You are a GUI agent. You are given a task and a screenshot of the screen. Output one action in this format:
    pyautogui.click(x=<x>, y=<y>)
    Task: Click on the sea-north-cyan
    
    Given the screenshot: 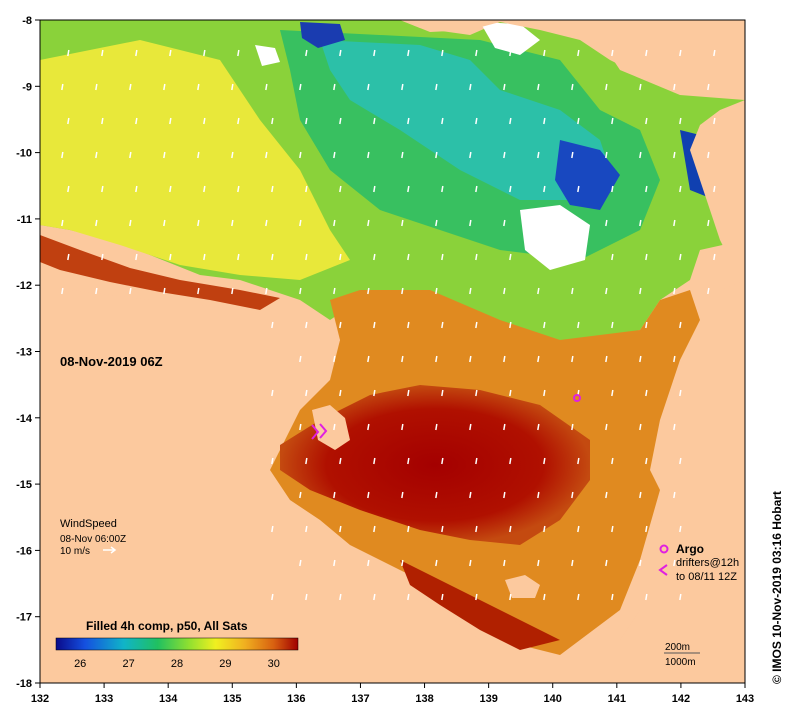 What is the action you would take?
    pyautogui.click(x=465, y=120)
    